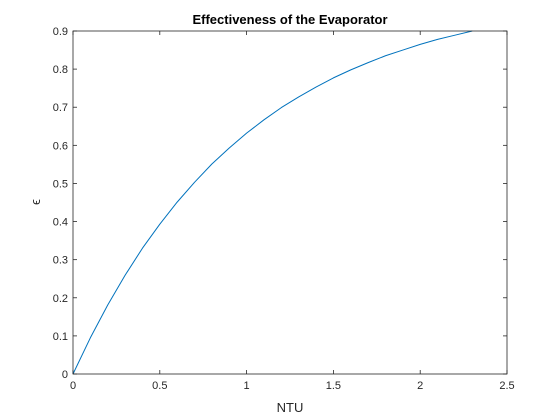 The image size is (560, 420). Describe the element at coordinates (60, 337) in the screenshot. I see `y-tick-label: 0.1` at that location.